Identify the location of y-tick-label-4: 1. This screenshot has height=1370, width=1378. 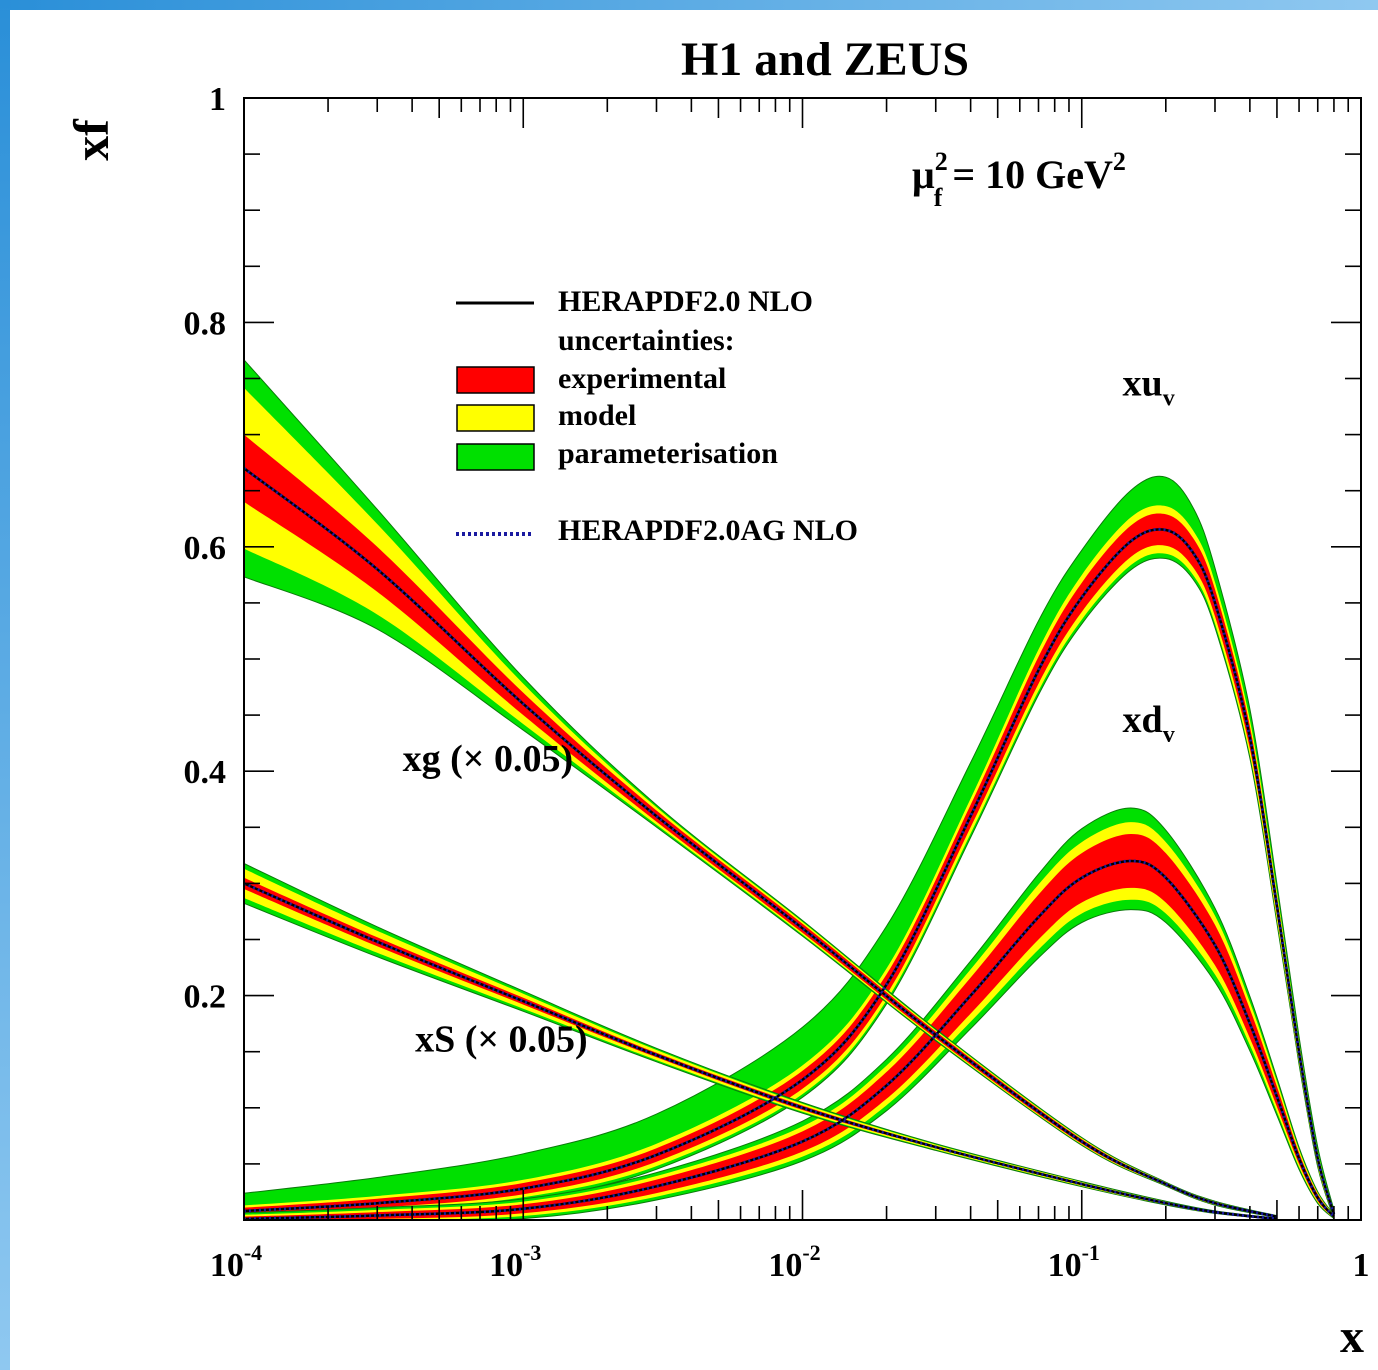
(217, 99).